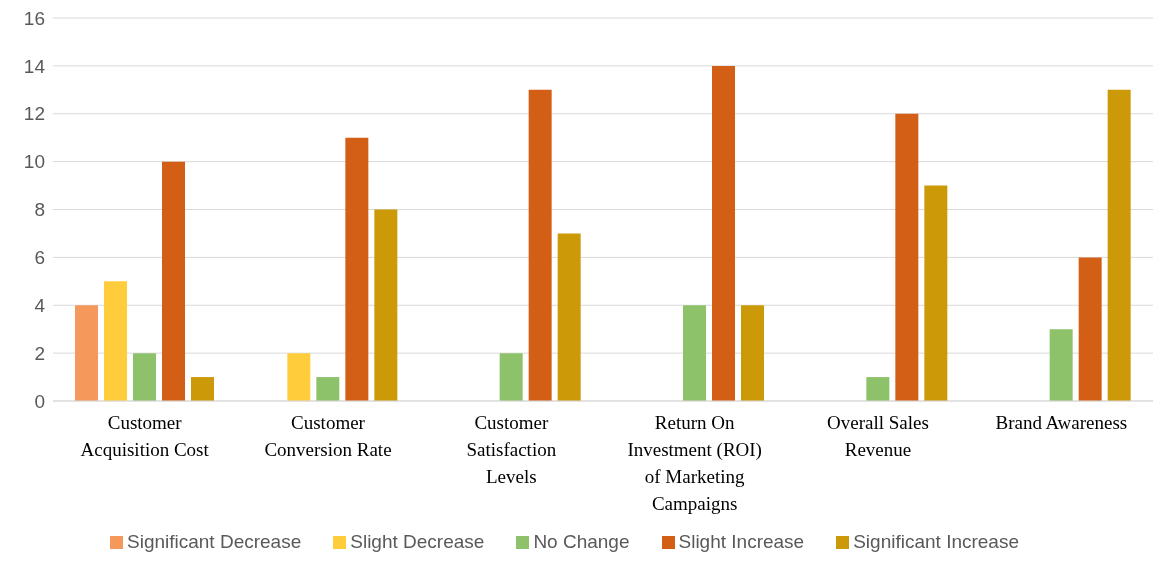 Image resolution: width=1158 pixels, height=563 pixels. What do you see at coordinates (34, 162) in the screenshot?
I see `y-tick-label: 10` at bounding box center [34, 162].